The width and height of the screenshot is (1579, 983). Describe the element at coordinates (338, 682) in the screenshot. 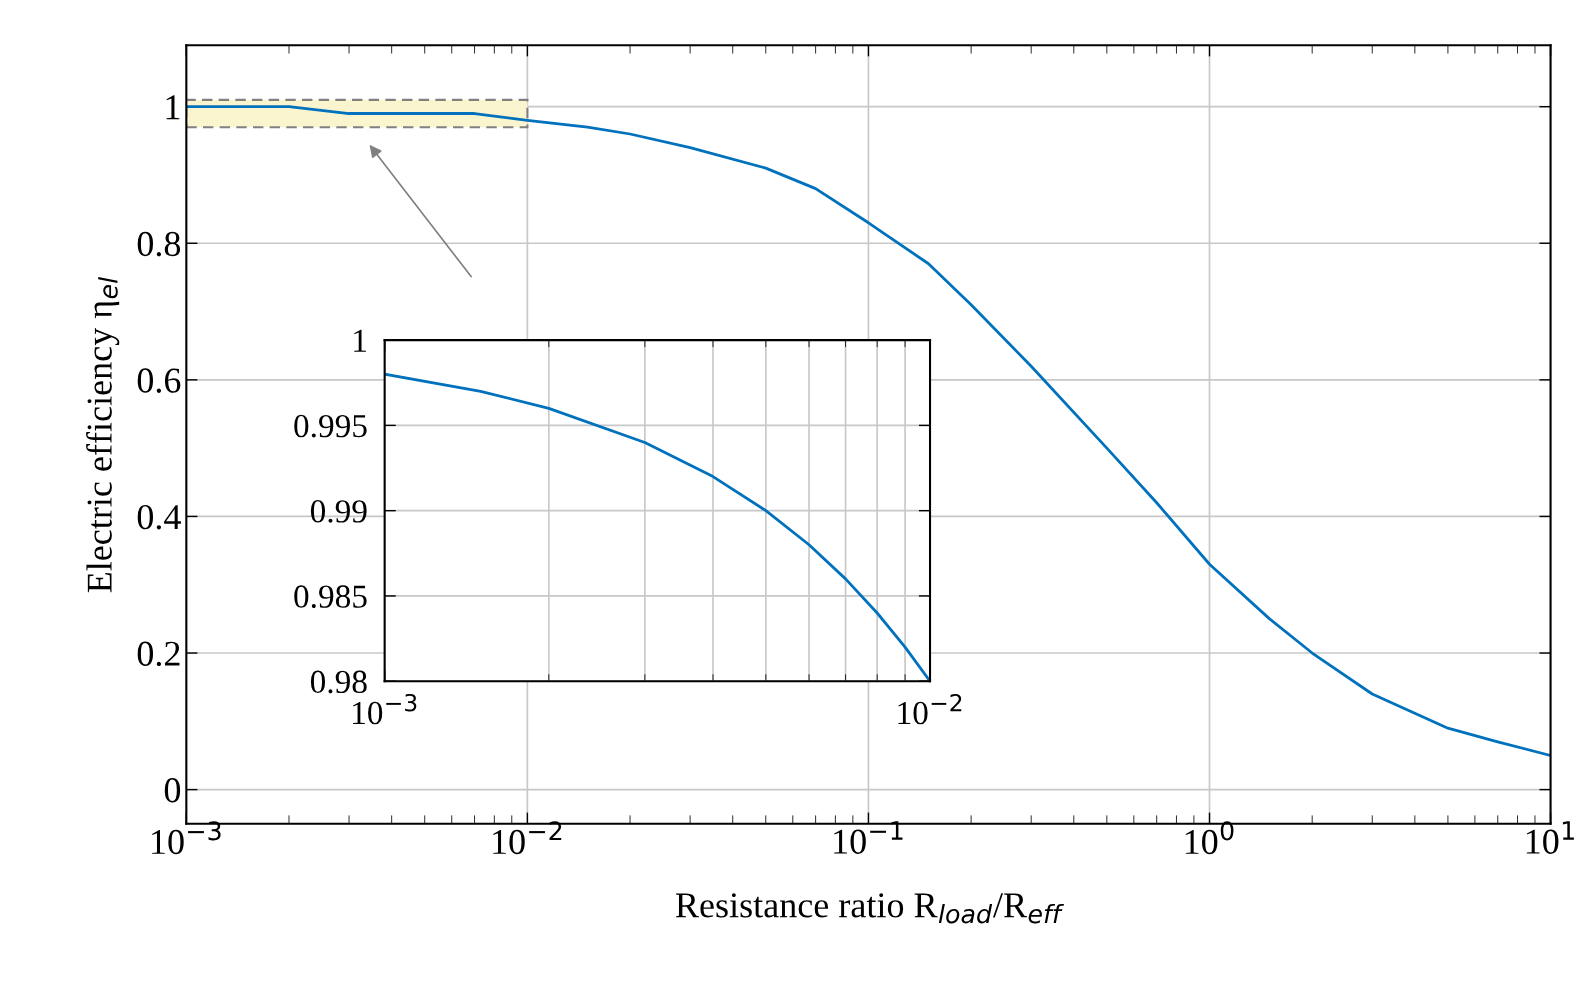

I see `y-tick-label: 0.98` at that location.